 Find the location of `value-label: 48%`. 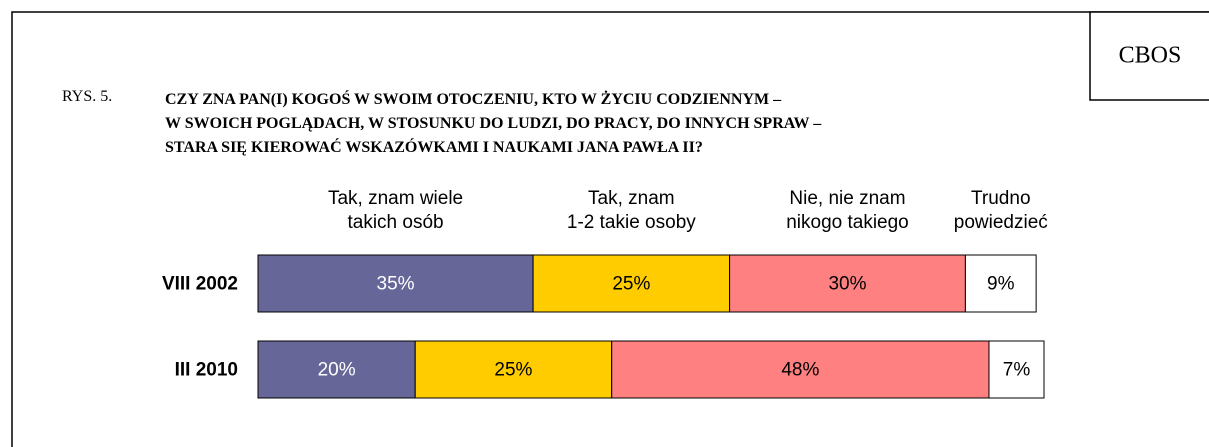

value-label: 48% is located at coordinates (800, 370).